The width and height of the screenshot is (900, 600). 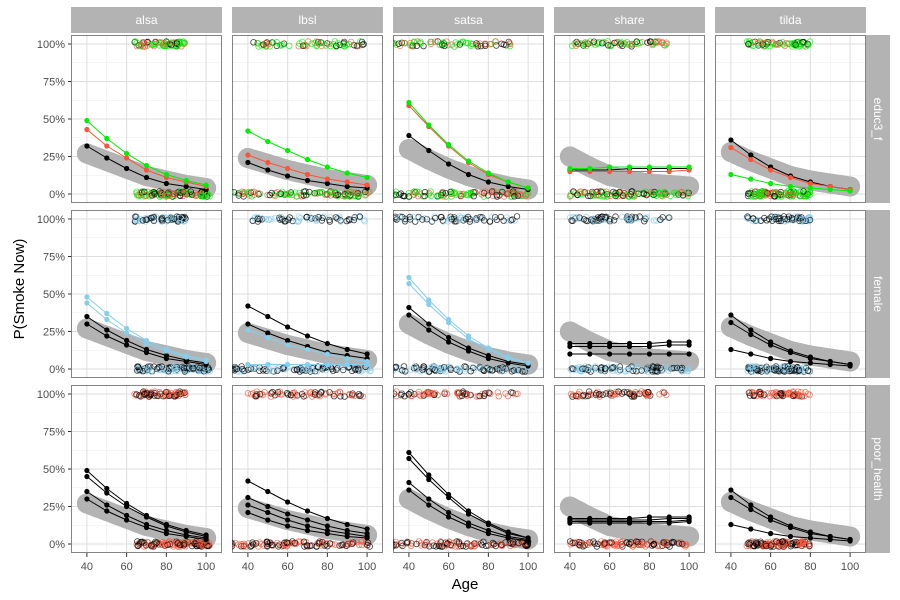 What do you see at coordinates (468, 294) in the screenshot?
I see `panel-satsa-female` at bounding box center [468, 294].